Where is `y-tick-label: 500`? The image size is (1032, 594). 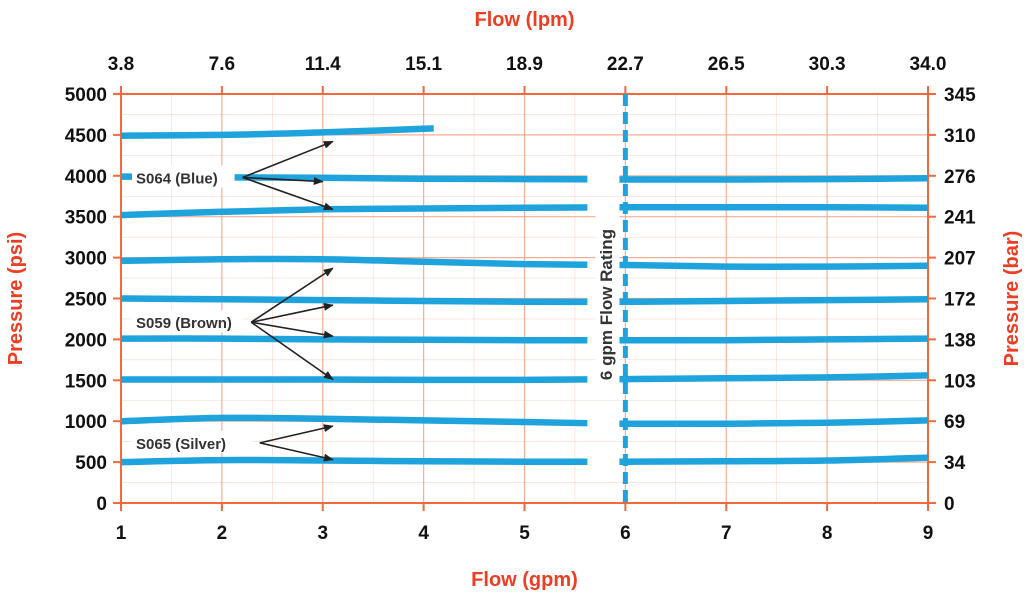 y-tick-label: 500 is located at coordinates (91, 463).